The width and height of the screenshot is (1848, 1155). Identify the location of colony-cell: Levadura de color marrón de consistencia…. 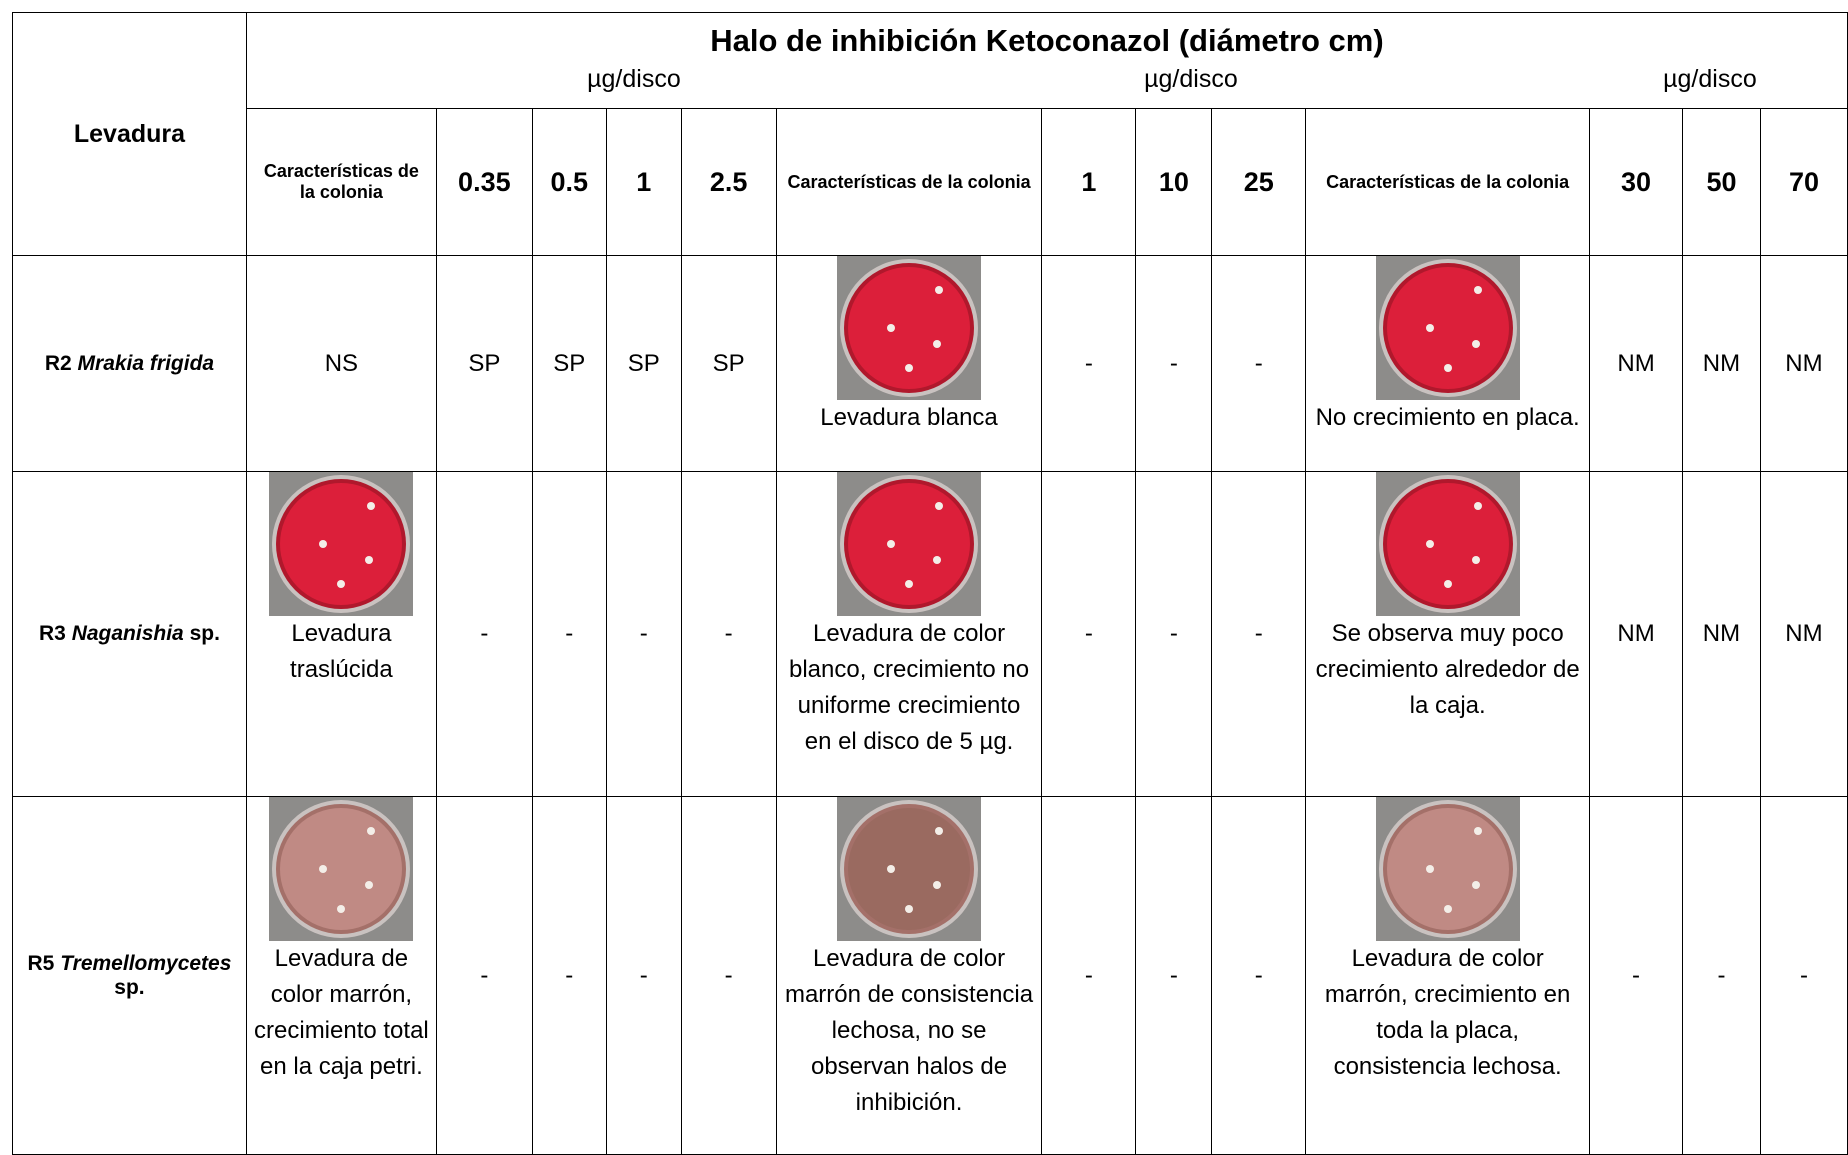
(909, 975).